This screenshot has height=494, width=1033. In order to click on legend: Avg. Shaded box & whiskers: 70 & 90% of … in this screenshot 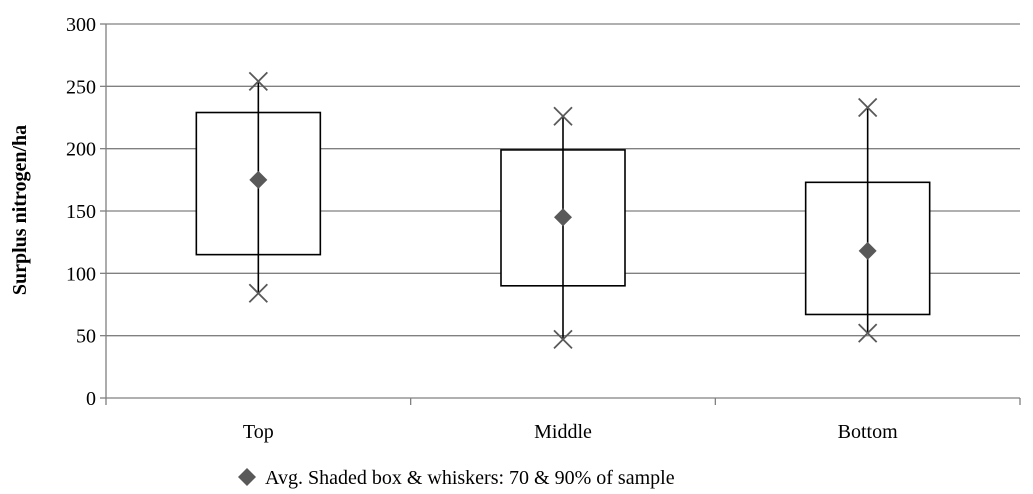, I will do `click(456, 478)`.